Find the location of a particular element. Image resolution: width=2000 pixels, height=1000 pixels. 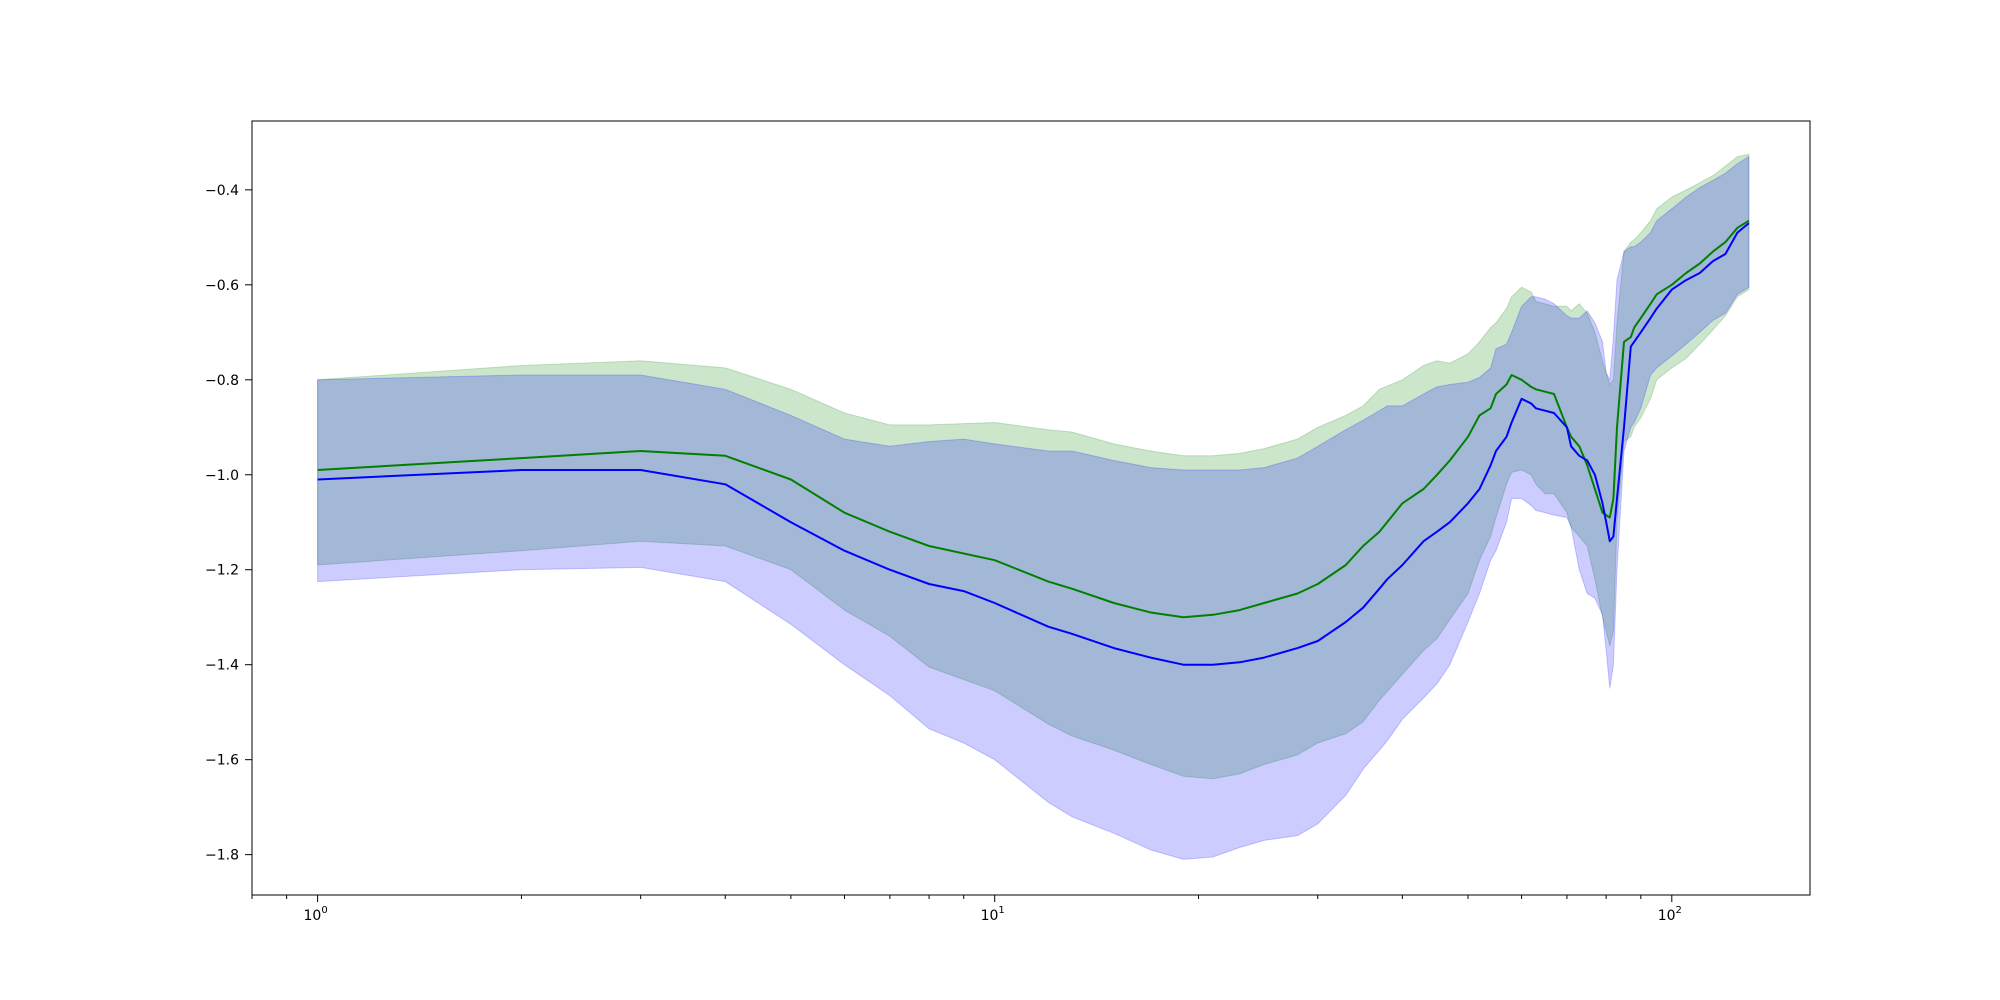

y-tick-label: −1.0 is located at coordinates (222, 476).